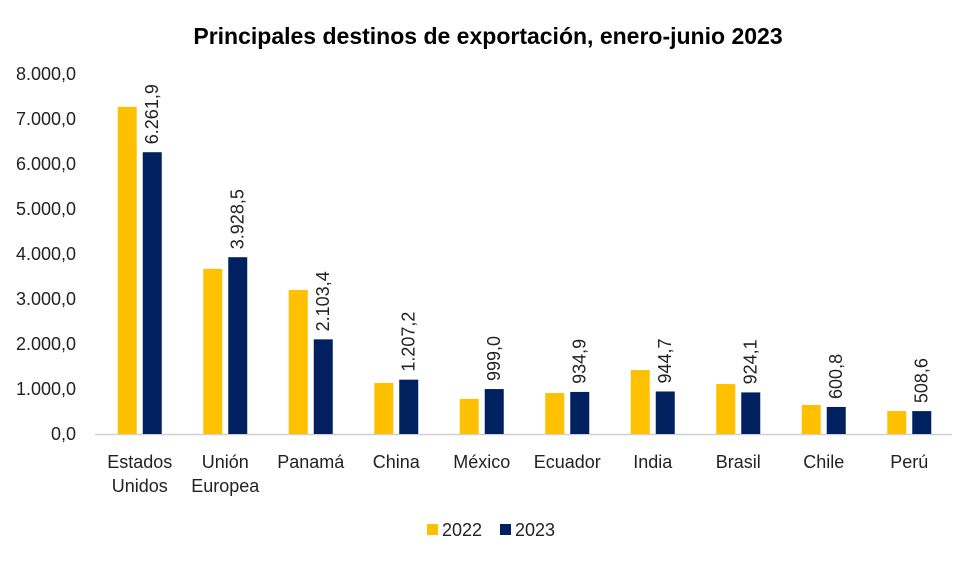  I want to click on x-tick-label: Perú, so click(909, 462).